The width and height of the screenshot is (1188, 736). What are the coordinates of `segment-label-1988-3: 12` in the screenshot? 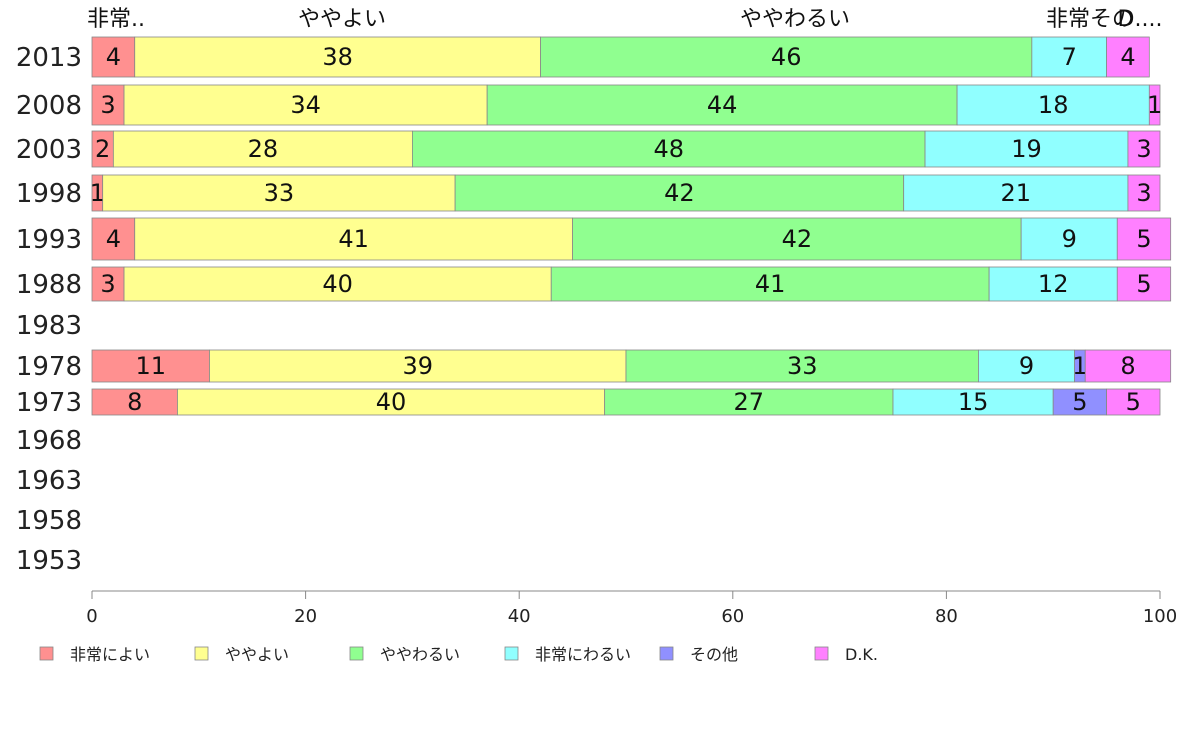 It's located at (1053, 284).